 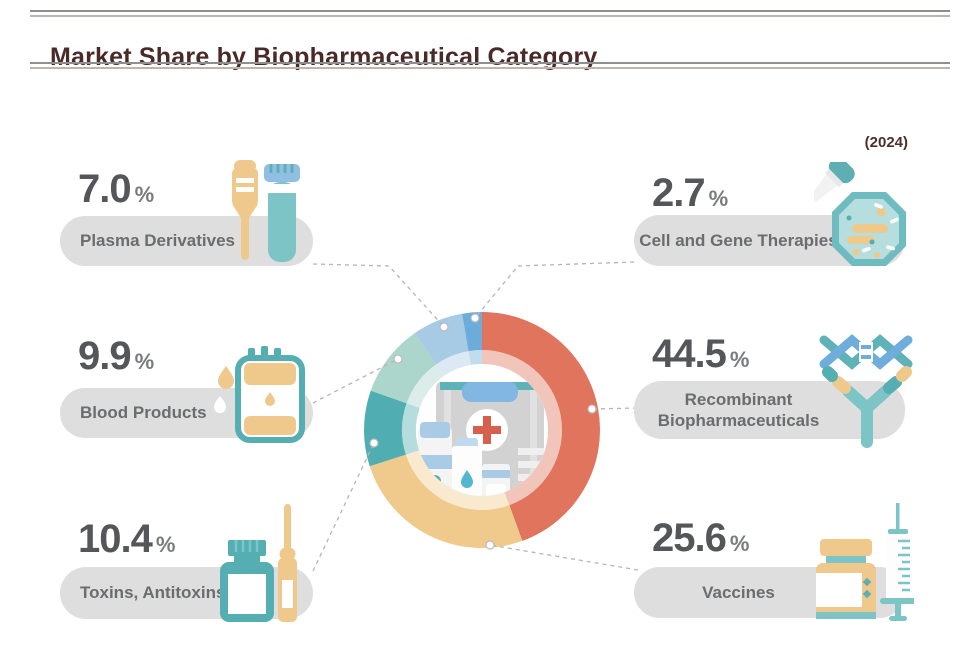 I want to click on dropper-icon, so click(x=245, y=210).